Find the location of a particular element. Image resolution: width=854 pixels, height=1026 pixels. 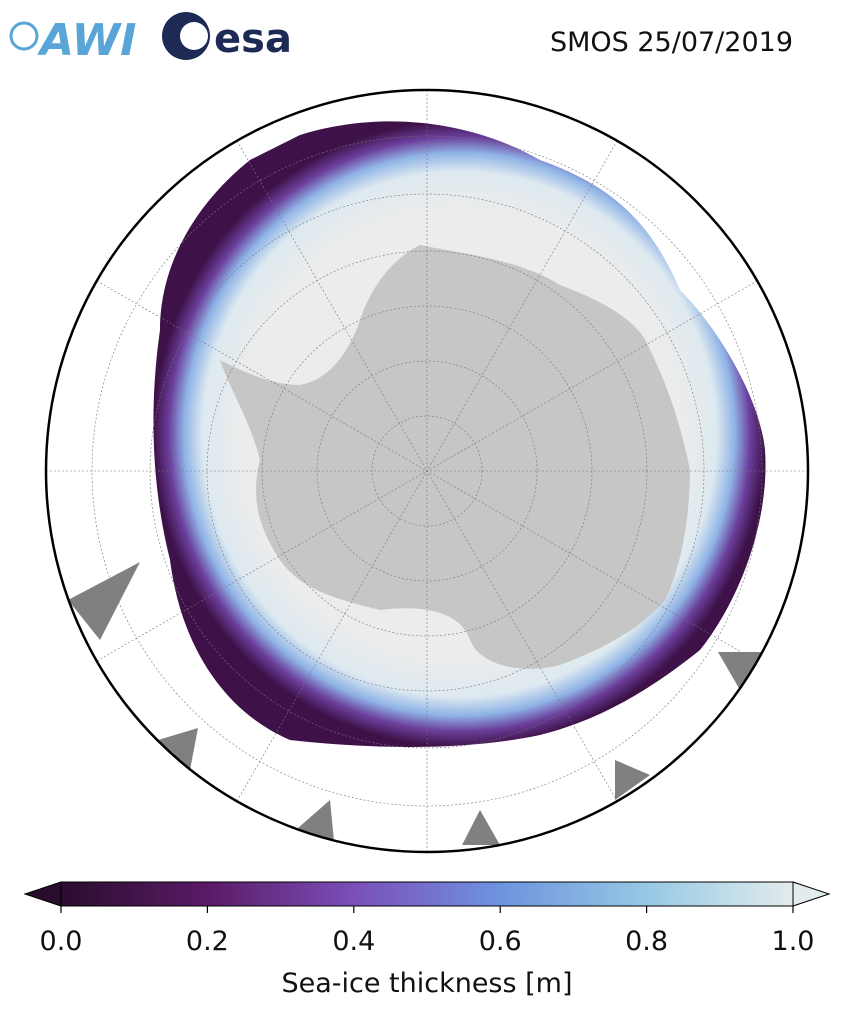

colorbar-bar is located at coordinates (427, 894).